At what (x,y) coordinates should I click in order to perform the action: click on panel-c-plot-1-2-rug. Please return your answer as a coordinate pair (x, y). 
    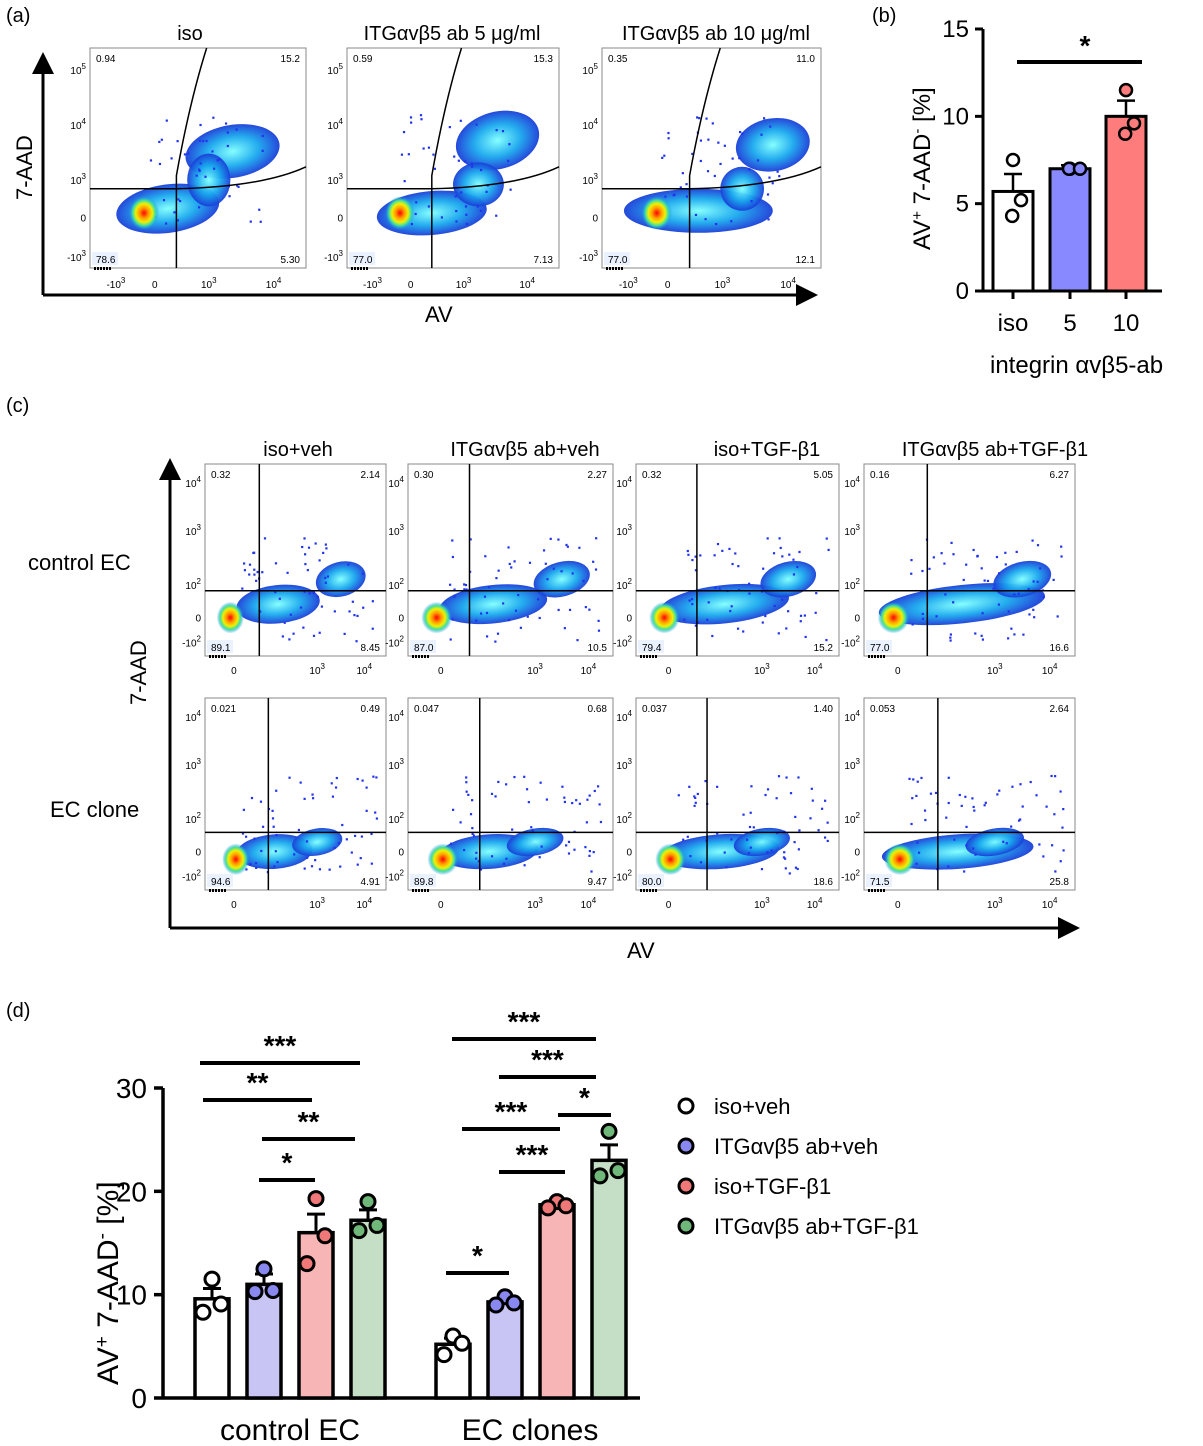
    Looking at the image, I should click on (656, 890).